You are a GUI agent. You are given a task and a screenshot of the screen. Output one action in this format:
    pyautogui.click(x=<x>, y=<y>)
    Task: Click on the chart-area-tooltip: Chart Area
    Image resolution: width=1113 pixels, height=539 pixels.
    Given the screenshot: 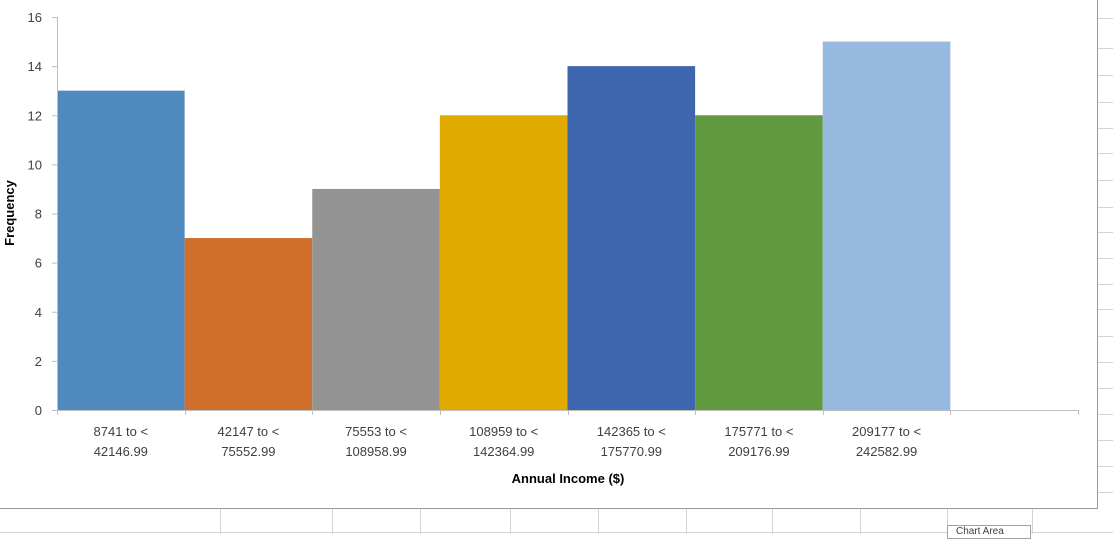 What is the action you would take?
    pyautogui.click(x=989, y=532)
    